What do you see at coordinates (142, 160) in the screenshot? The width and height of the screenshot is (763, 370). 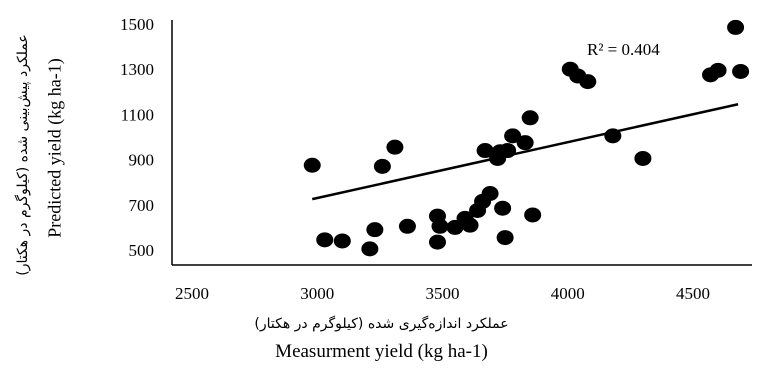 I see `y-tick-label: 900` at bounding box center [142, 160].